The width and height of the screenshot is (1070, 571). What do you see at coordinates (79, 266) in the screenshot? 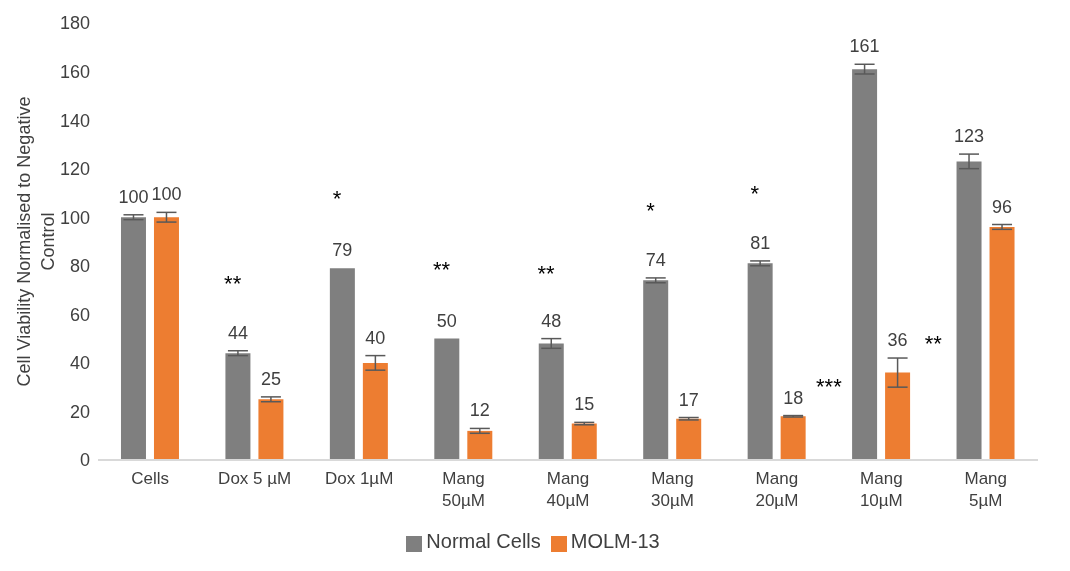
I see `y-tick-label: 80` at bounding box center [79, 266].